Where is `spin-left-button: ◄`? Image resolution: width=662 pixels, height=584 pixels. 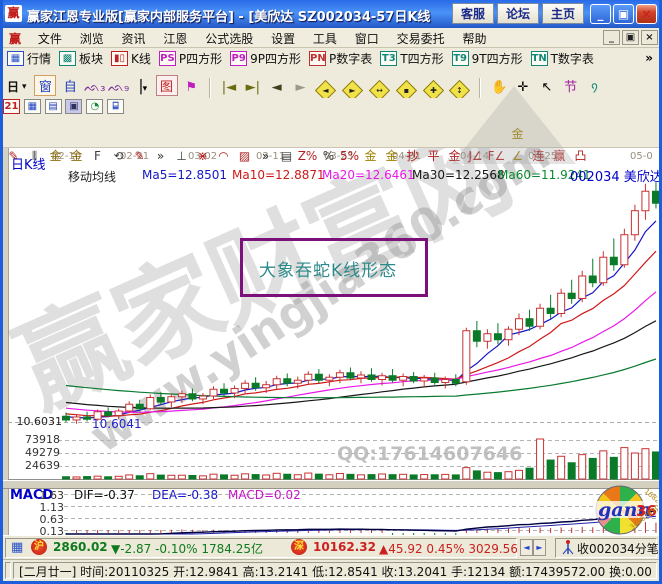
spin-left-button: ◄ is located at coordinates (526, 547).